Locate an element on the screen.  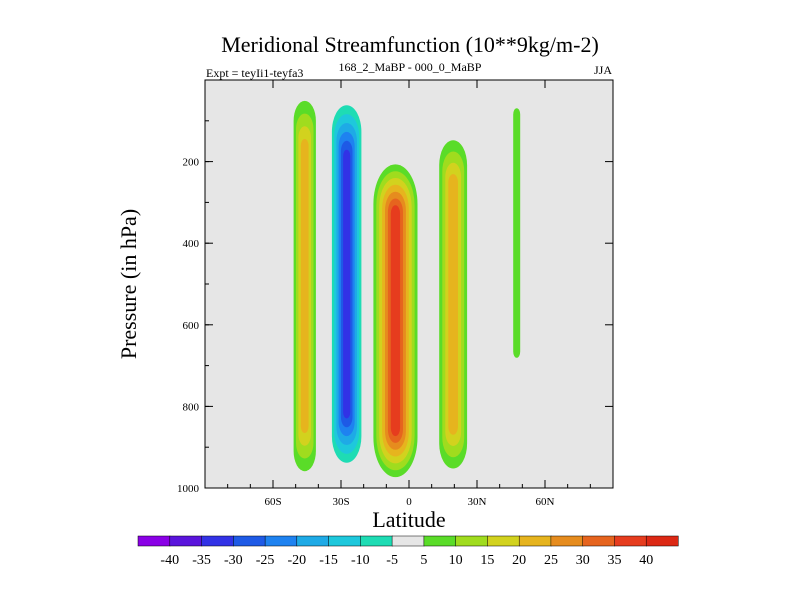
x-tick-label: 30S is located at coordinates (340, 502).